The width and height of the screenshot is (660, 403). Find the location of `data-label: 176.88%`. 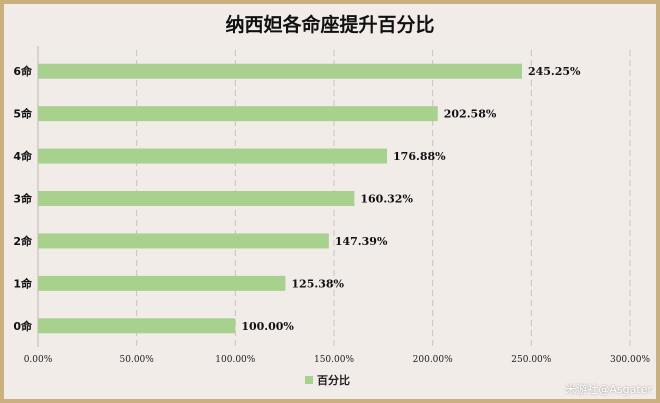

data-label: 176.88% is located at coordinates (419, 156).